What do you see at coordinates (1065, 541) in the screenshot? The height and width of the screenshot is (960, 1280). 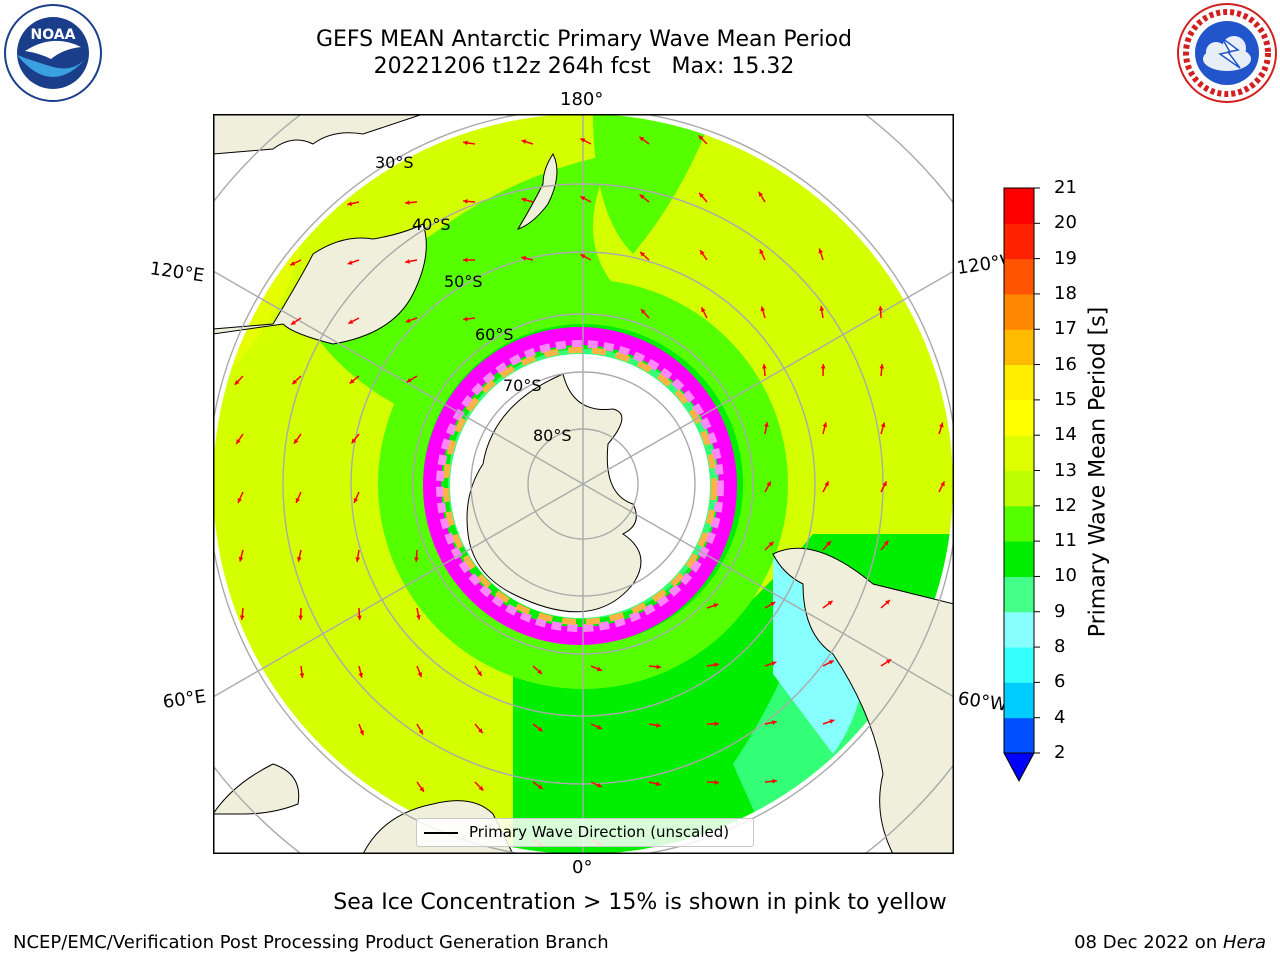 I see `colorbar-tick-label: 11` at bounding box center [1065, 541].